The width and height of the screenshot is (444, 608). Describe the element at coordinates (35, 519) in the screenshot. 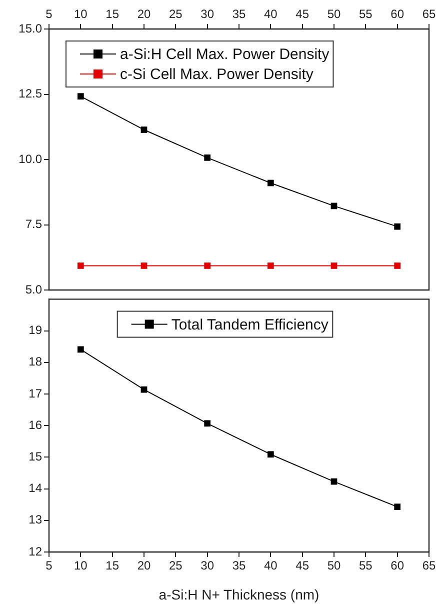

I see `y-tick-label: 13` at that location.